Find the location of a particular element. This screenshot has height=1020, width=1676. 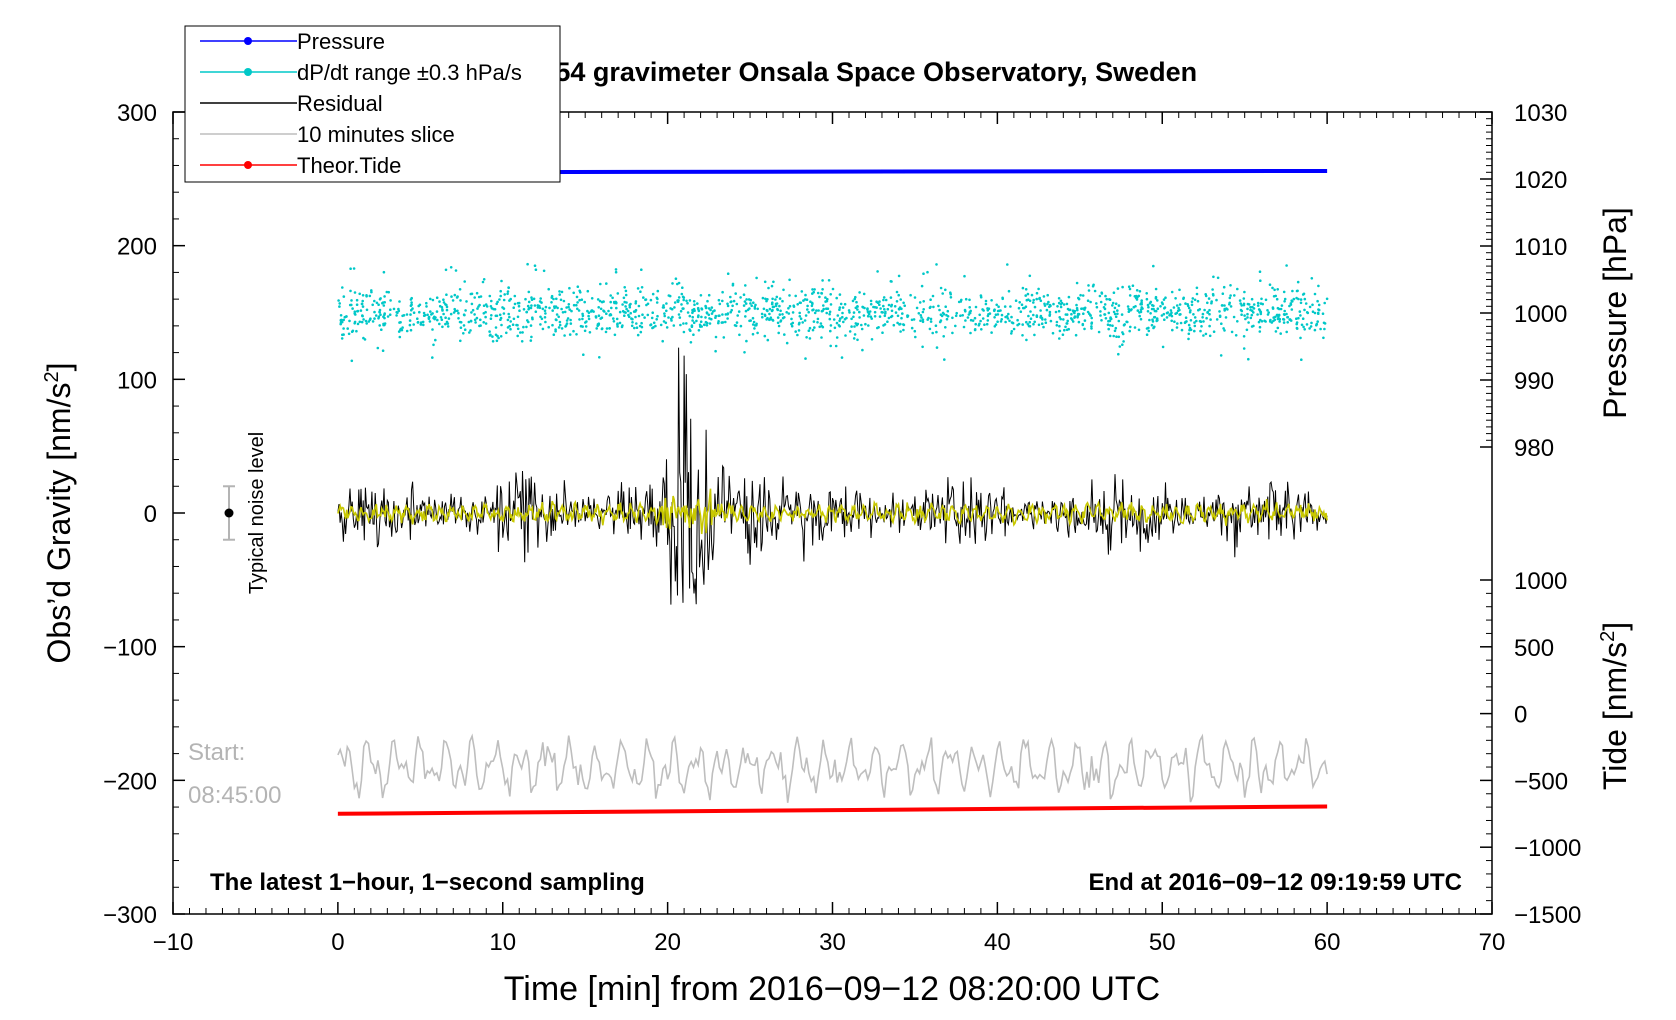

slice-line is located at coordinates (832, 768).